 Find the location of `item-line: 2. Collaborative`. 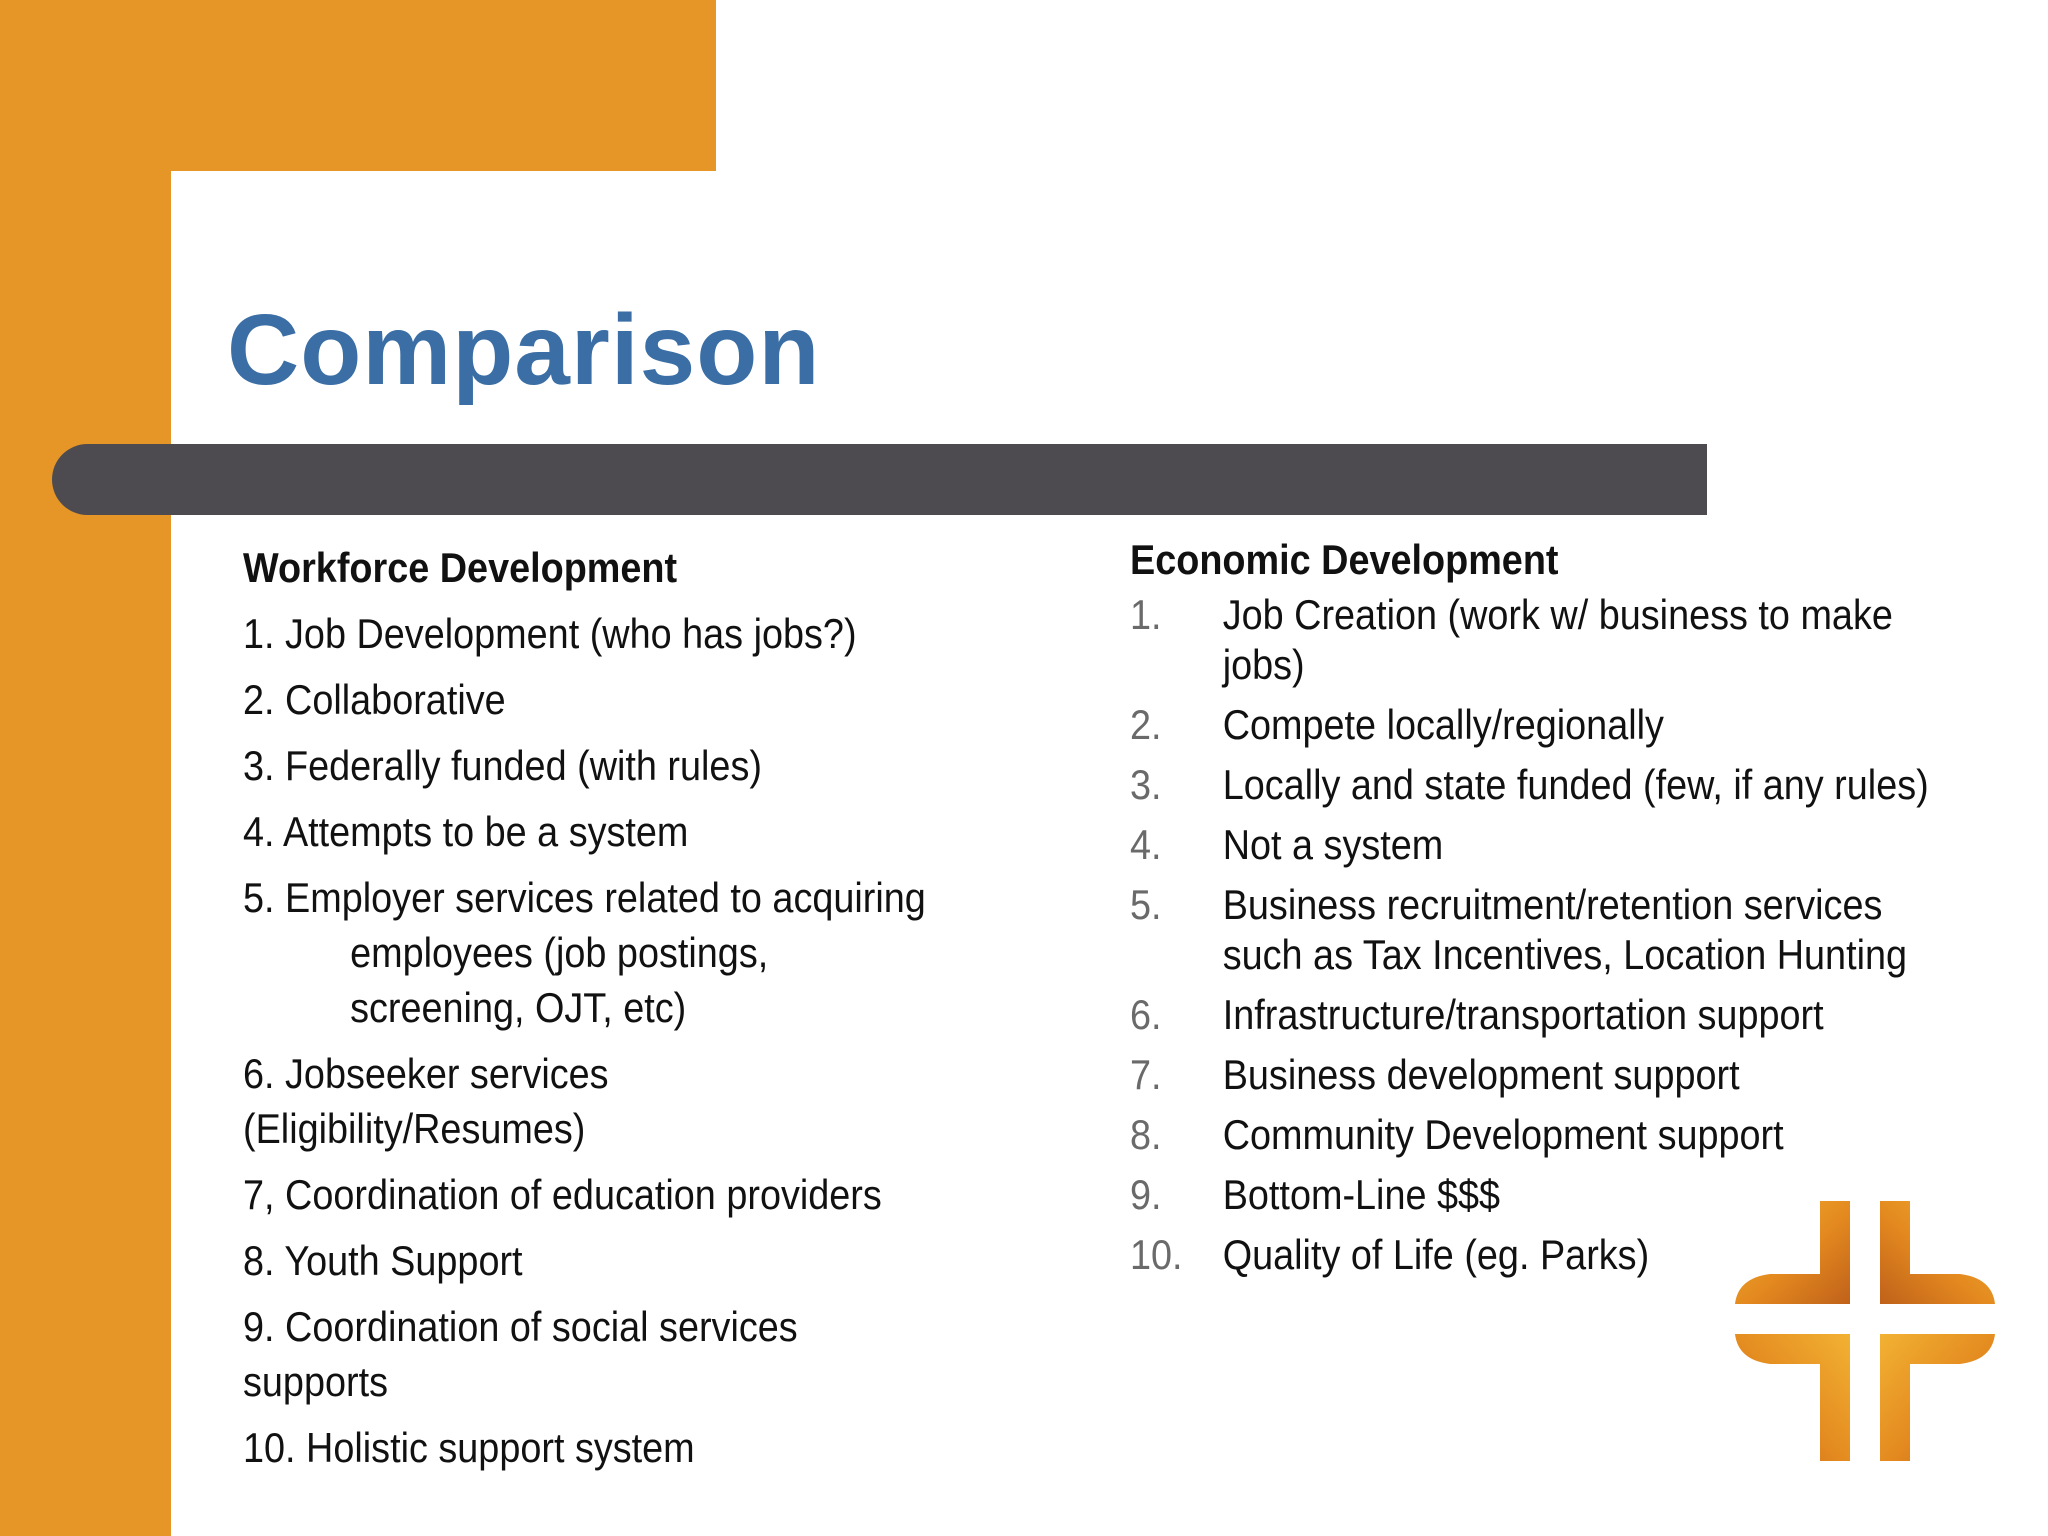

item-line: 2. Collaborative is located at coordinates (374, 699).